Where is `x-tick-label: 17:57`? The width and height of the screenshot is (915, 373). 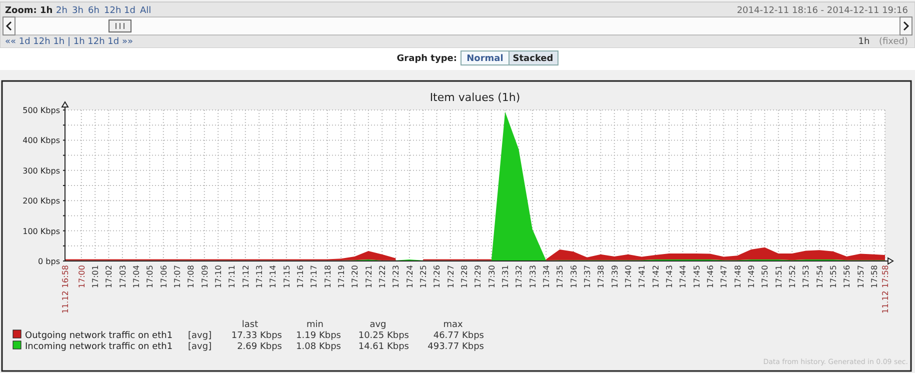 x-tick-label: 17:57 is located at coordinates (861, 276).